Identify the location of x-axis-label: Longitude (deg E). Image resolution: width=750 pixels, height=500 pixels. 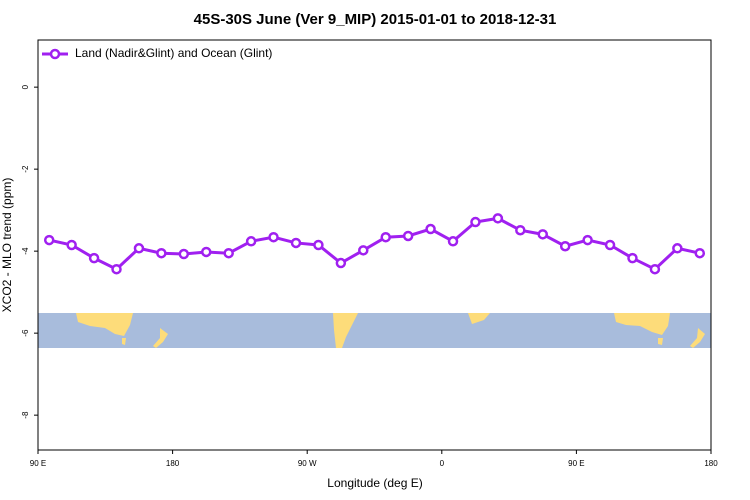
(374, 483).